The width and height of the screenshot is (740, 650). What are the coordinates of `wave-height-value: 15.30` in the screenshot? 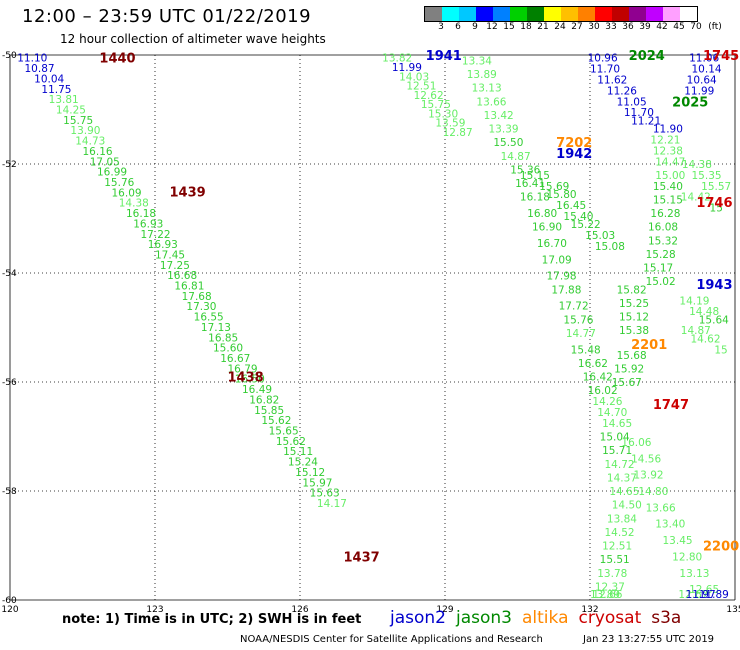 It's located at (443, 114).